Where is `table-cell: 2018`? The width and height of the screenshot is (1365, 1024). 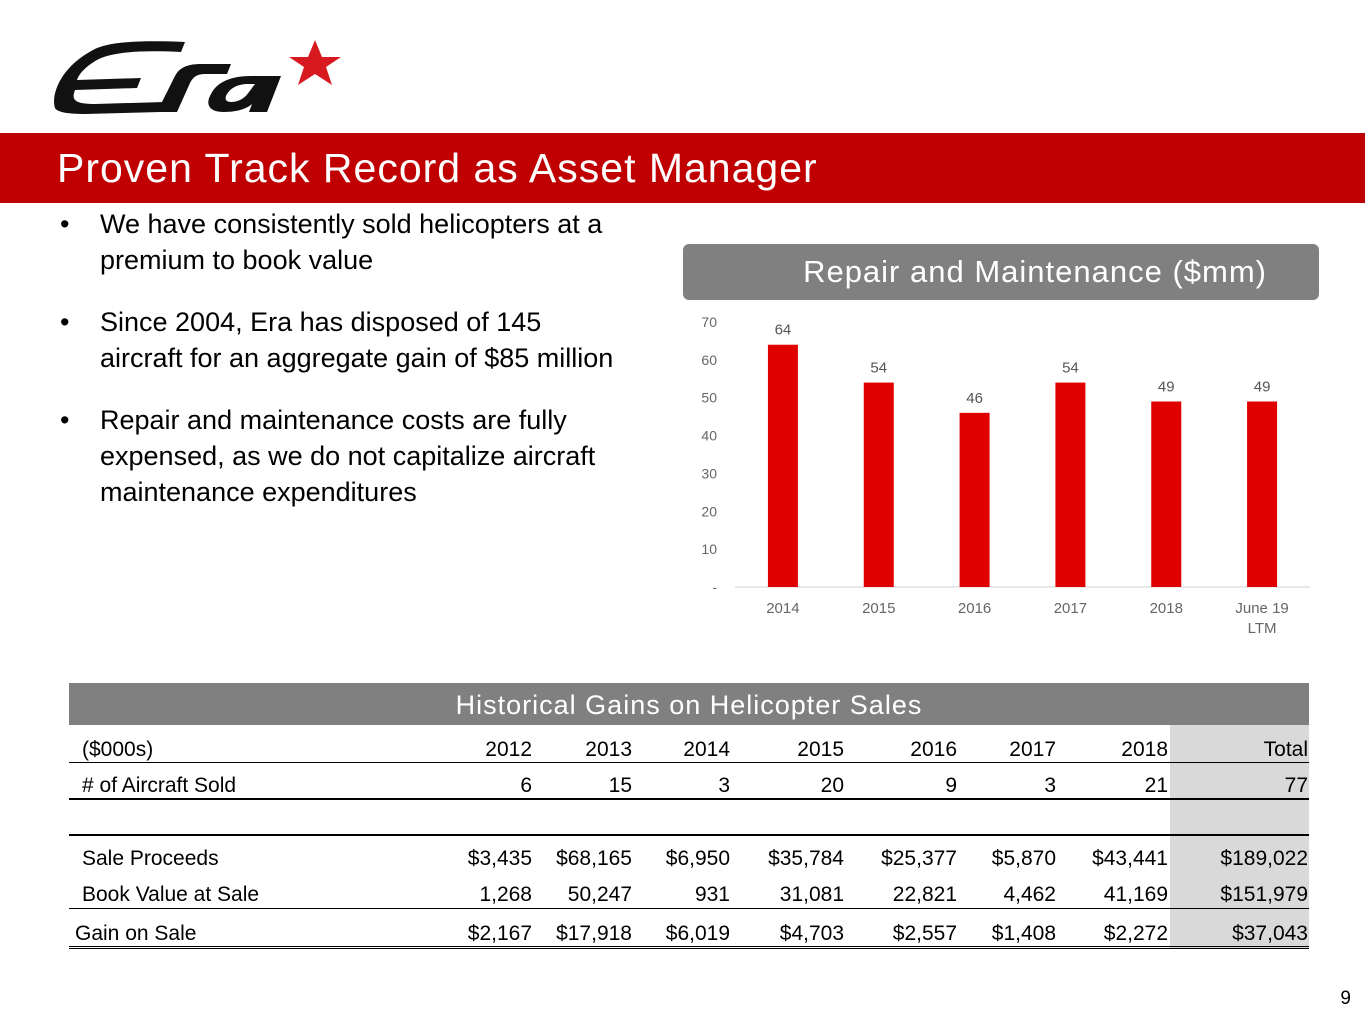
table-cell: 2018 is located at coordinates (1144, 749).